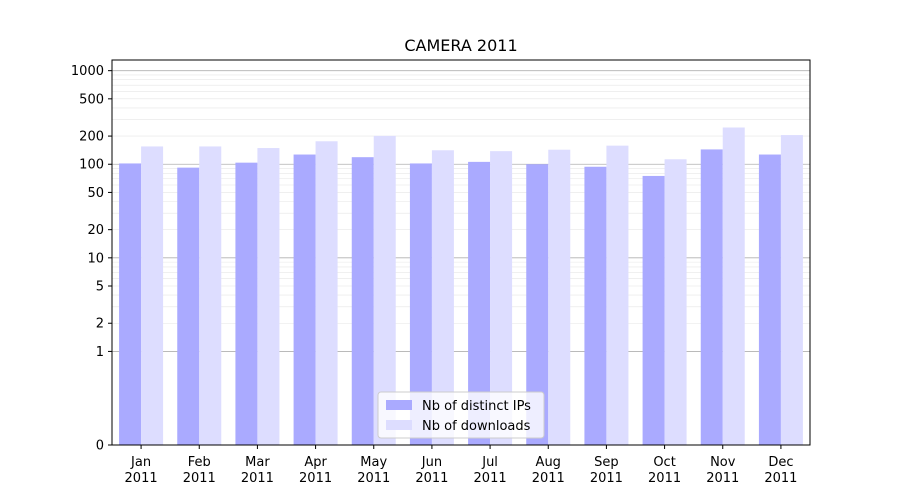 The width and height of the screenshot is (900, 500). Describe the element at coordinates (95, 193) in the screenshot. I see `y-tick-label: 50` at that location.